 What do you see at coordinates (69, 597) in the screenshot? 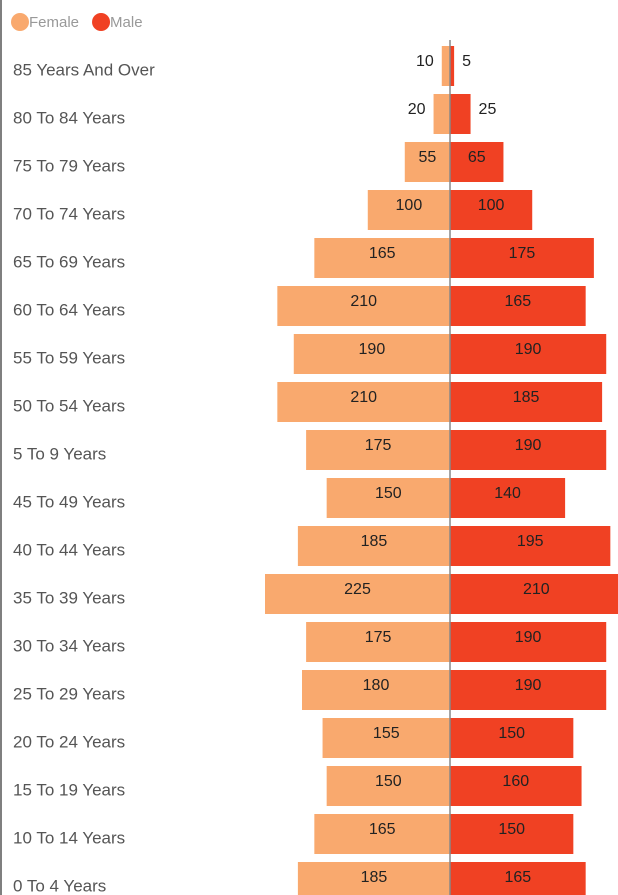
I see `category-label: 35 To 39 Years` at bounding box center [69, 597].